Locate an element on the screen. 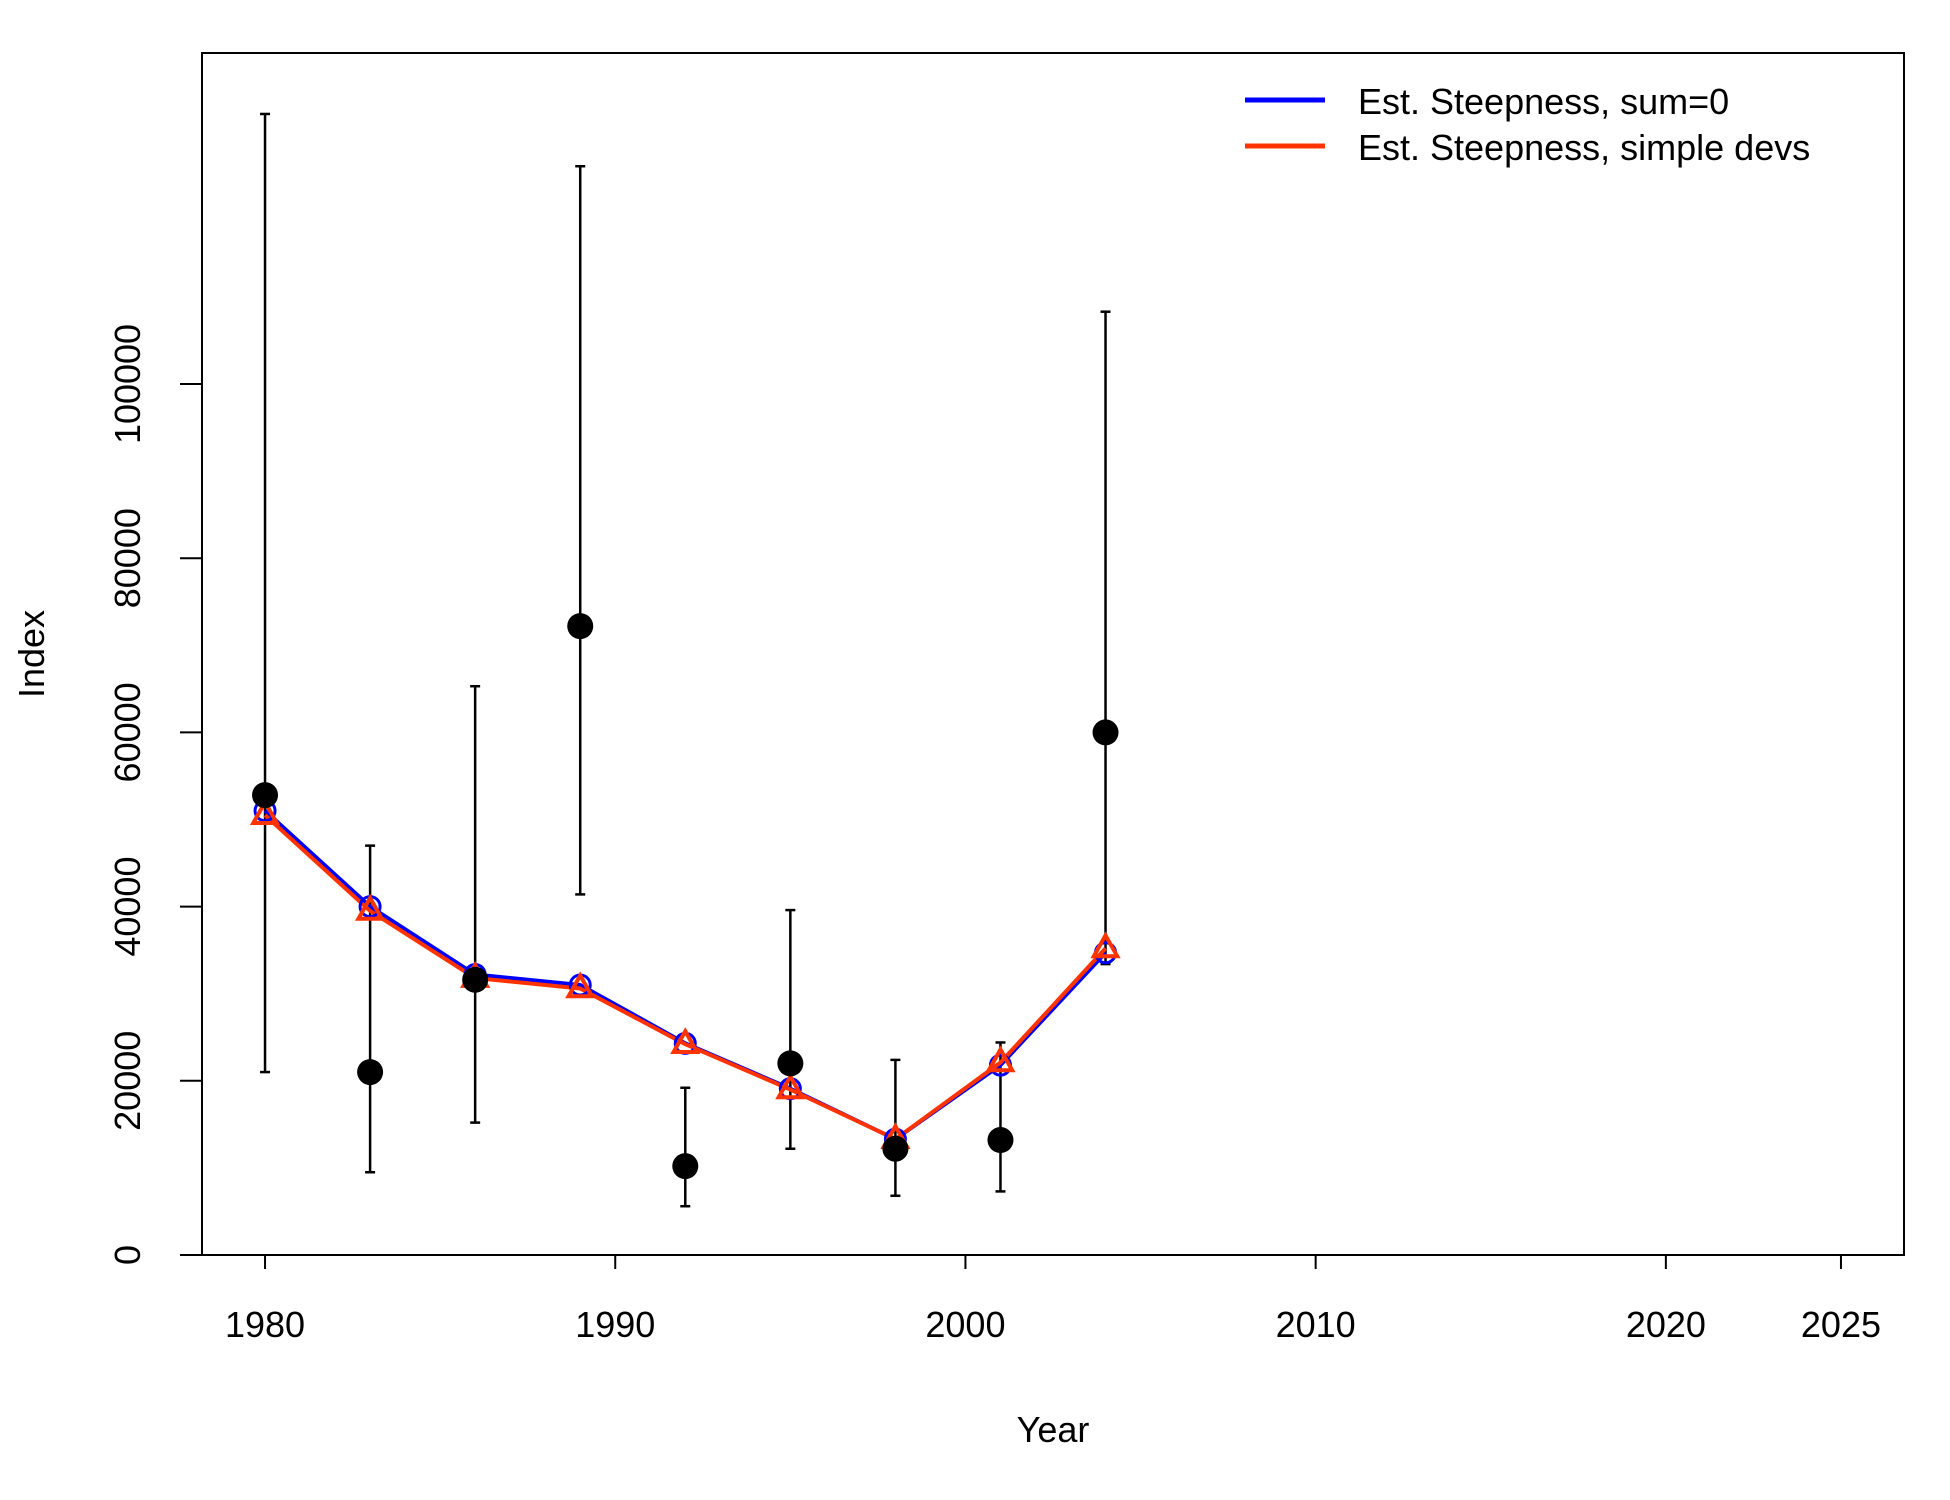 This screenshot has width=1950, height=1500. x-axis: 1980 1990 2000 2010 2020 2025 is located at coordinates (1053, 1299).